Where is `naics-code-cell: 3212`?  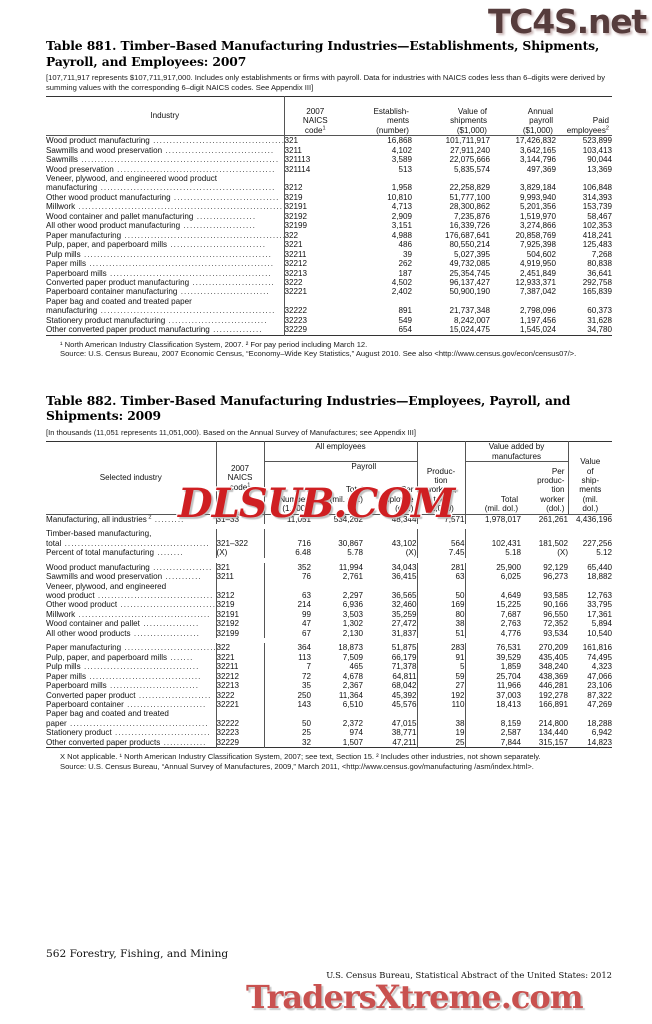
naics-code-cell: 3212 is located at coordinates (239, 596).